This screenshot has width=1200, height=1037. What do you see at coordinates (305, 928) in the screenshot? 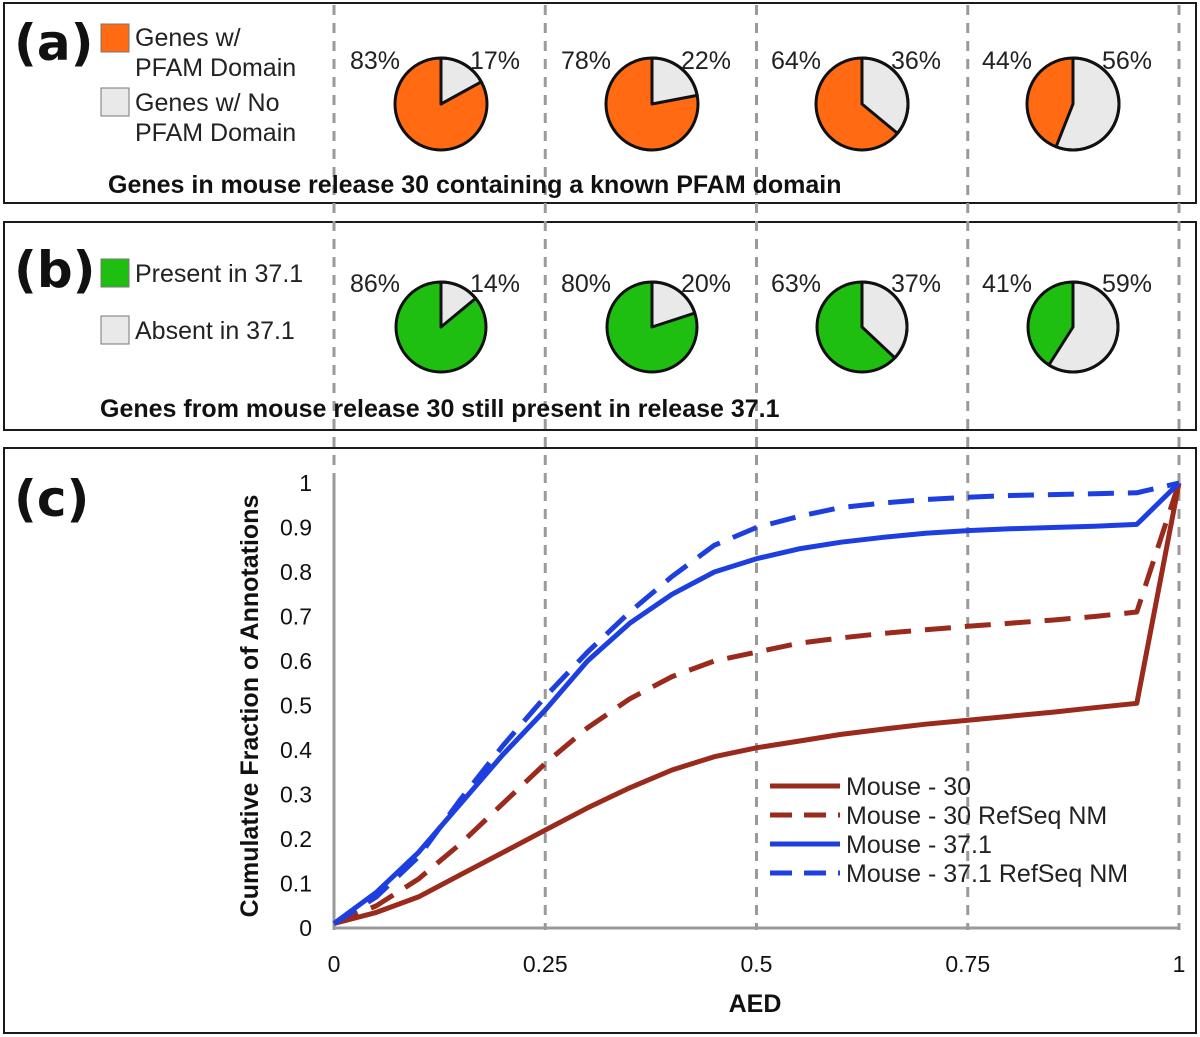
I see `y-tick-label-0: 0` at bounding box center [305, 928].